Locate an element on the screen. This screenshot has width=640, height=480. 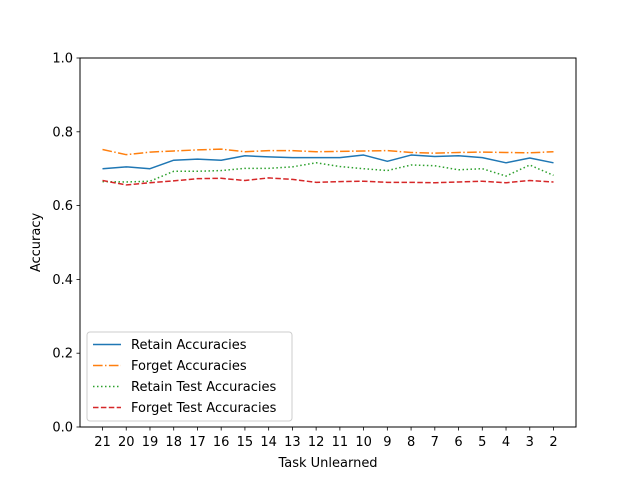
series-layer is located at coordinates (328, 167).